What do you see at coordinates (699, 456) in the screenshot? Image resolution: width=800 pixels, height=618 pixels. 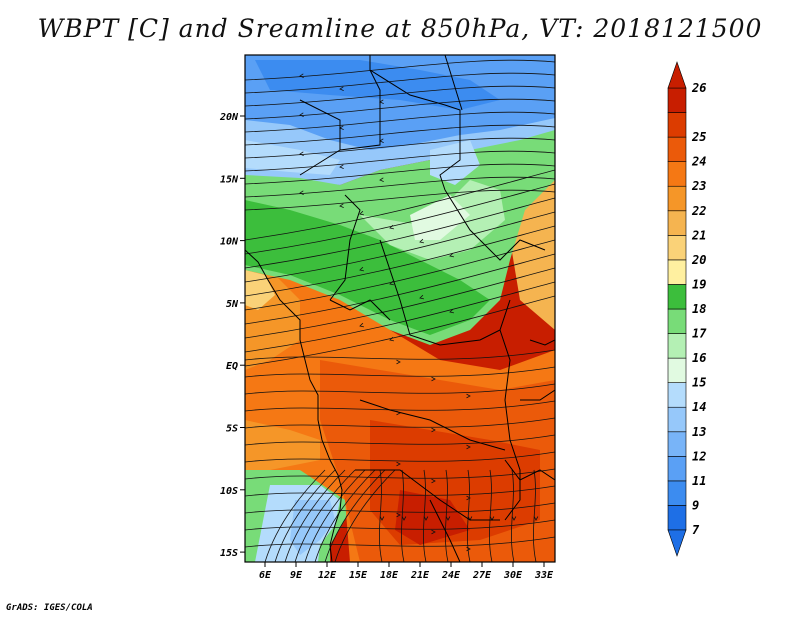 I see `colorbar-label: 12` at bounding box center [699, 456].